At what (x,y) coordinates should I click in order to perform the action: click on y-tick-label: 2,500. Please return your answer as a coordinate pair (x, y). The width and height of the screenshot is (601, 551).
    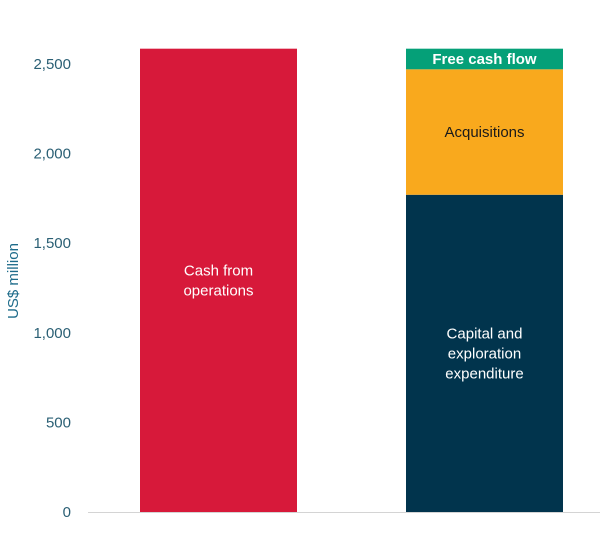
    Looking at the image, I should click on (52, 64).